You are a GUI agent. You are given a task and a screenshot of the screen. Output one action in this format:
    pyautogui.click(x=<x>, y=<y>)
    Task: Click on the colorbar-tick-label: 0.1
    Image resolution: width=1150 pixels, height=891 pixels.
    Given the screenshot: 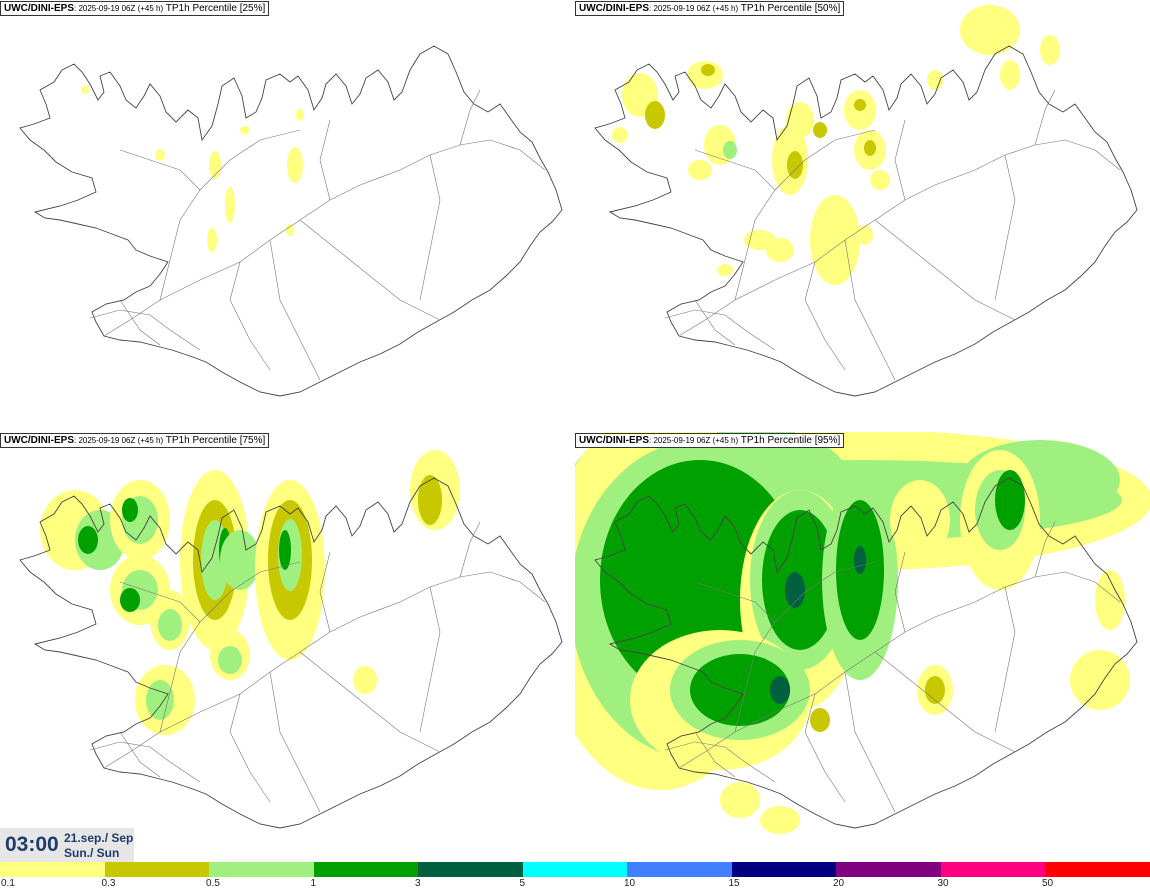 What is the action you would take?
    pyautogui.click(x=8, y=883)
    